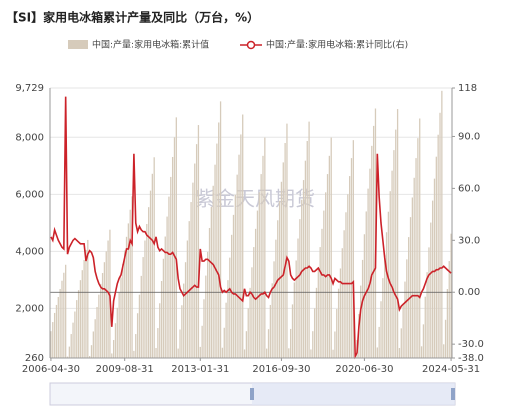 The image size is (509, 413). What do you see at coordinates (467, 88) in the screenshot?
I see `y2-tick-label: 118` at bounding box center [467, 88].